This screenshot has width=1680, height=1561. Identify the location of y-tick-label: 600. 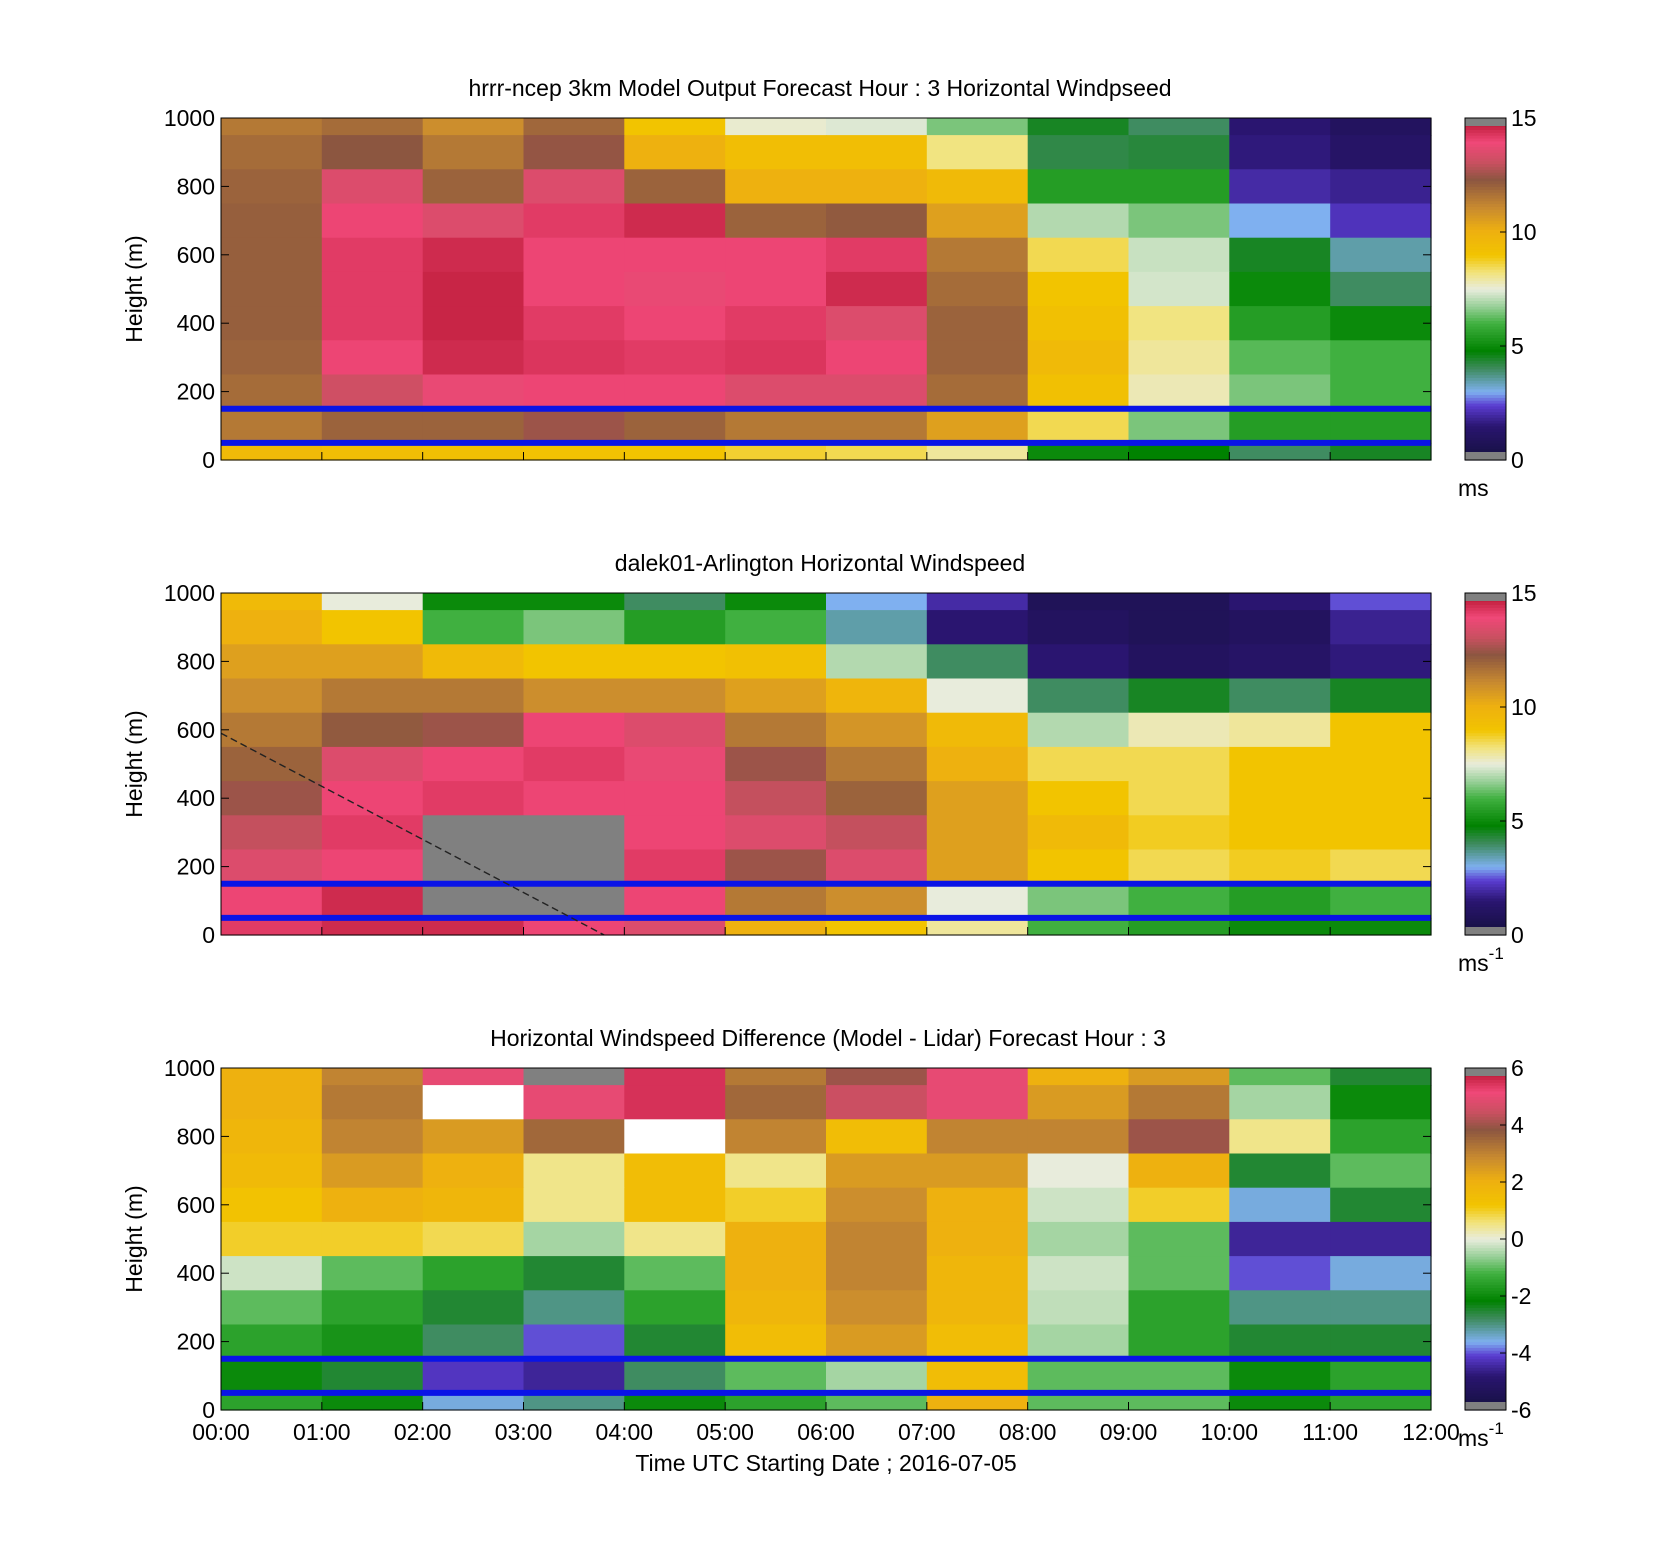
(196, 255).